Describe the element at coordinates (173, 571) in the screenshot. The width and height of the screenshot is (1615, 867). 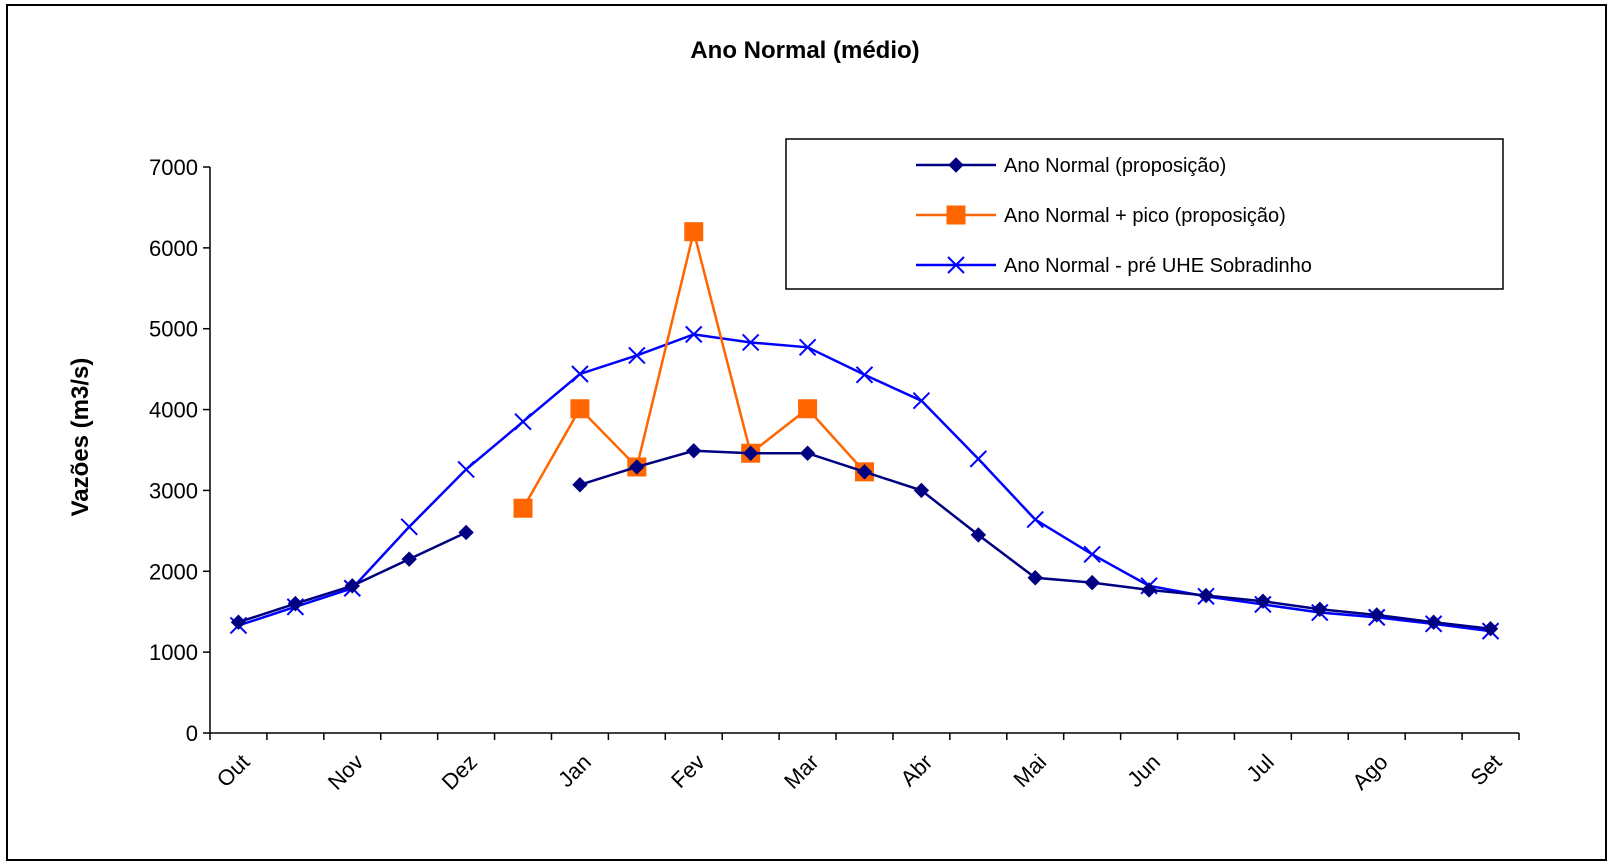
I see `y-tick-label: 2000` at that location.